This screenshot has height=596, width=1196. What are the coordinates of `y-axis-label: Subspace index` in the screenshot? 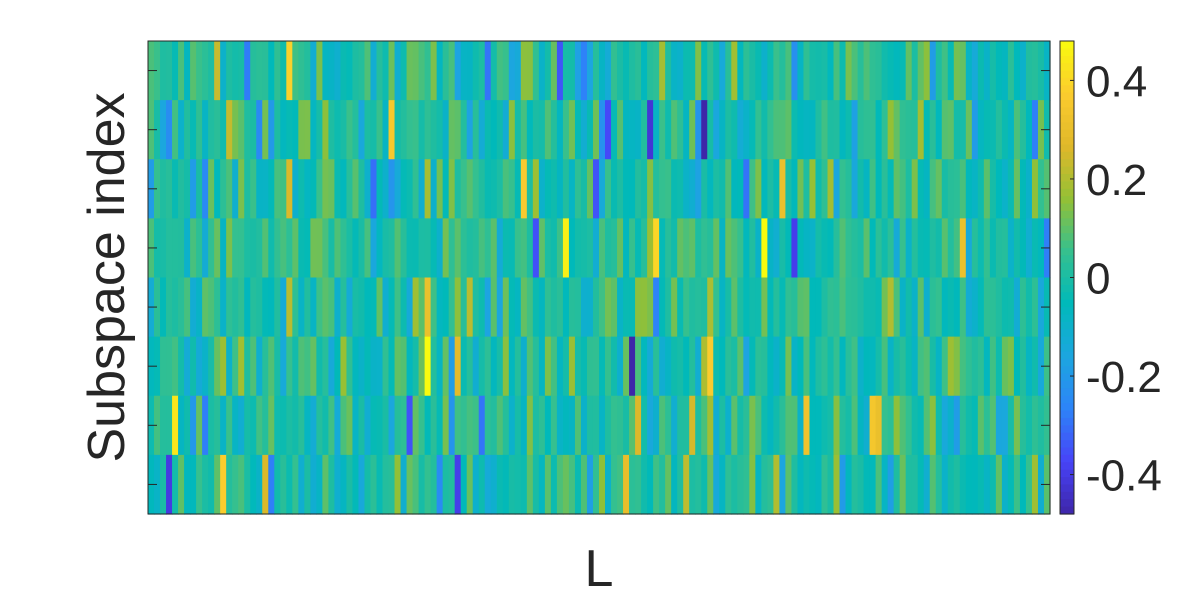 It's located at (107, 277).